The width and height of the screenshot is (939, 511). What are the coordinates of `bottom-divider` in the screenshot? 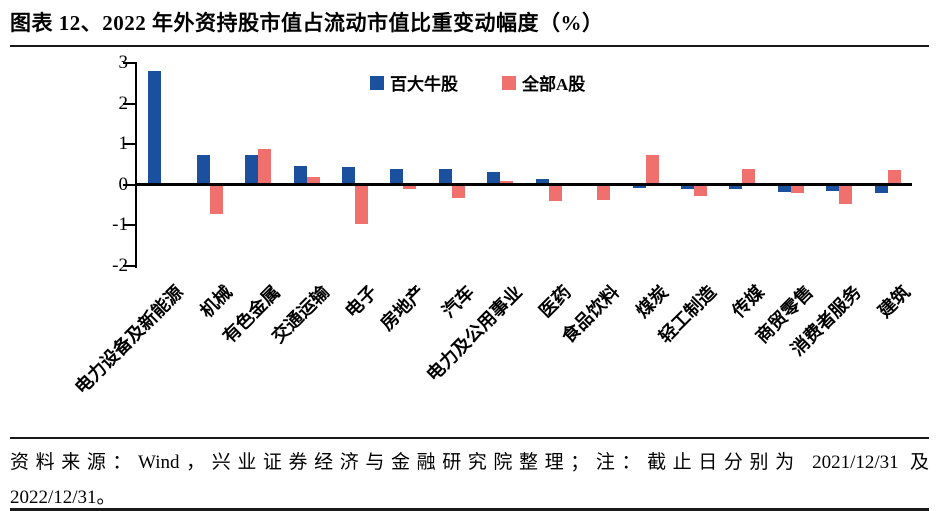 It's located at (469, 509).